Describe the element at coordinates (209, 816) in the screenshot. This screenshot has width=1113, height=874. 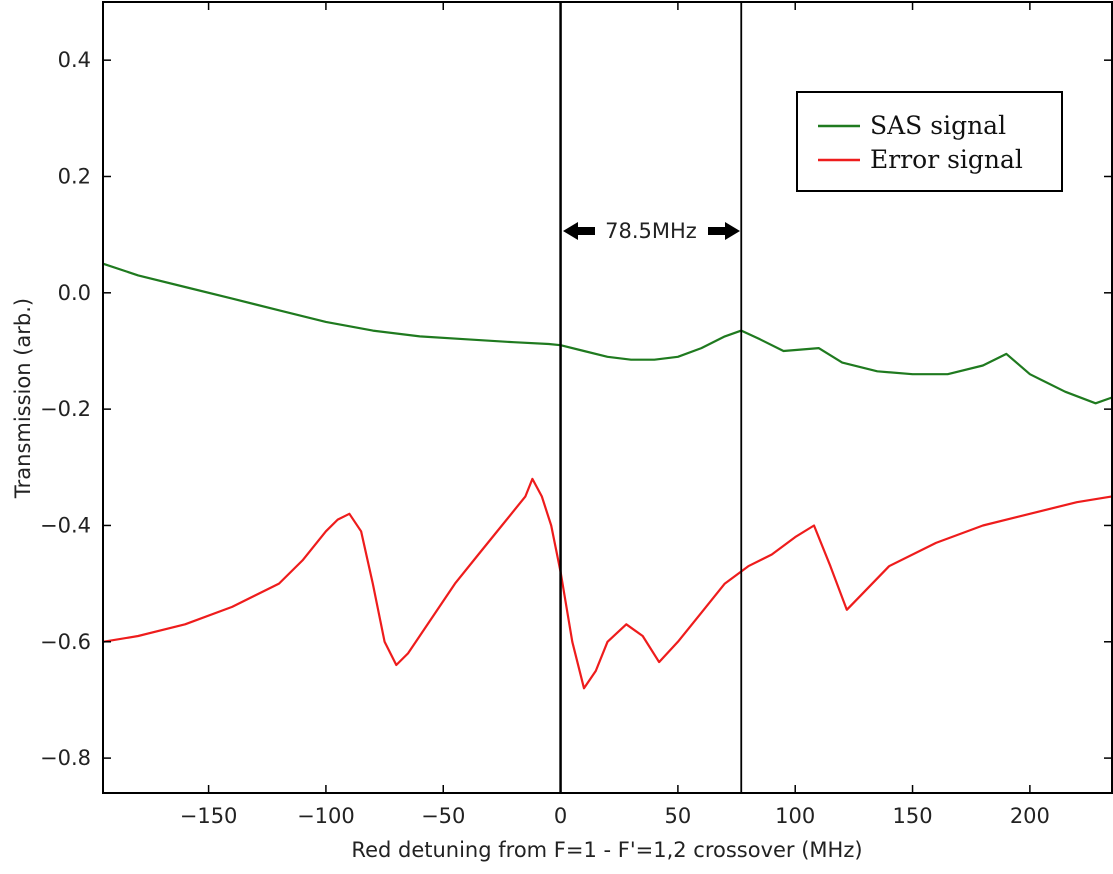
I see `x-tick-label: −150` at that location.